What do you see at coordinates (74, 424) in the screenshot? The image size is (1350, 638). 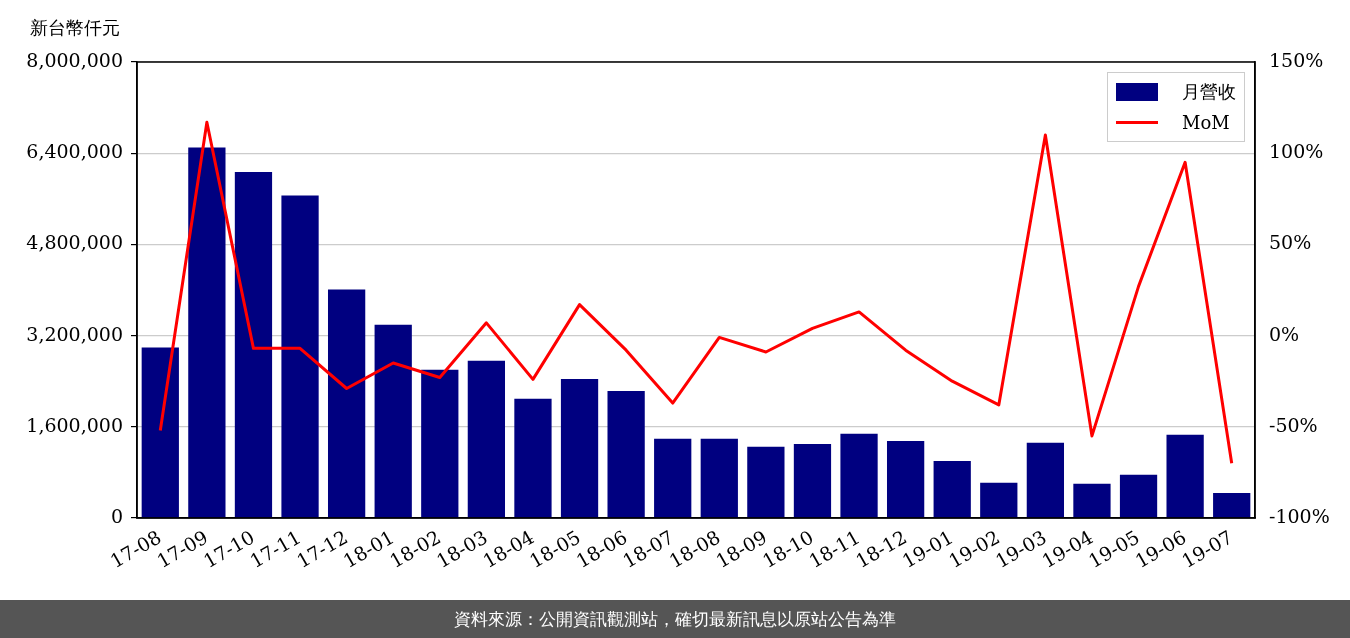 I see `y-tick-label: 1,600,000` at bounding box center [74, 424].